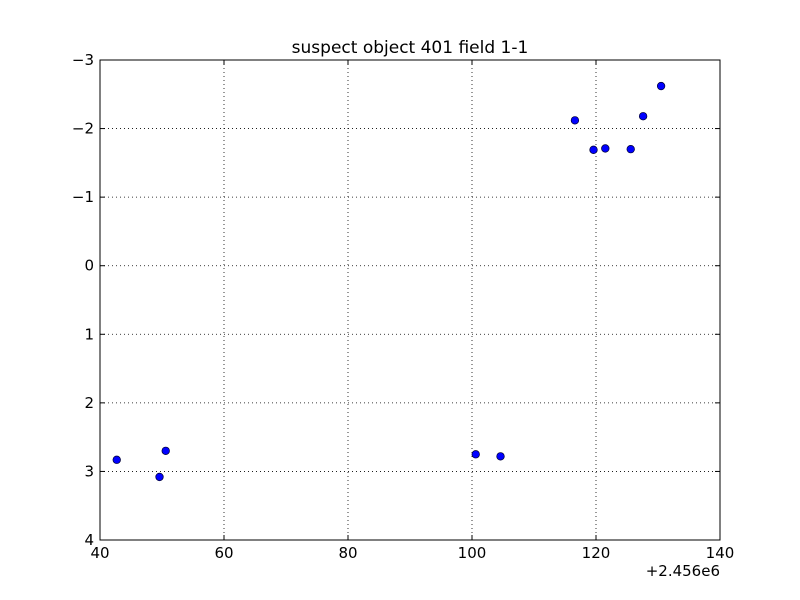 The height and width of the screenshot is (600, 800). What do you see at coordinates (89, 540) in the screenshot?
I see `y-tick-label: 4` at bounding box center [89, 540].